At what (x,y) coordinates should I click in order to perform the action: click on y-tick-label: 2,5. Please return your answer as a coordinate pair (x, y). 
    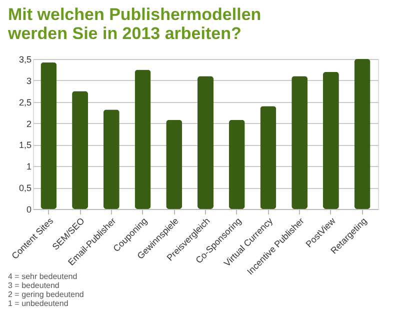
    Looking at the image, I should click on (25, 102).